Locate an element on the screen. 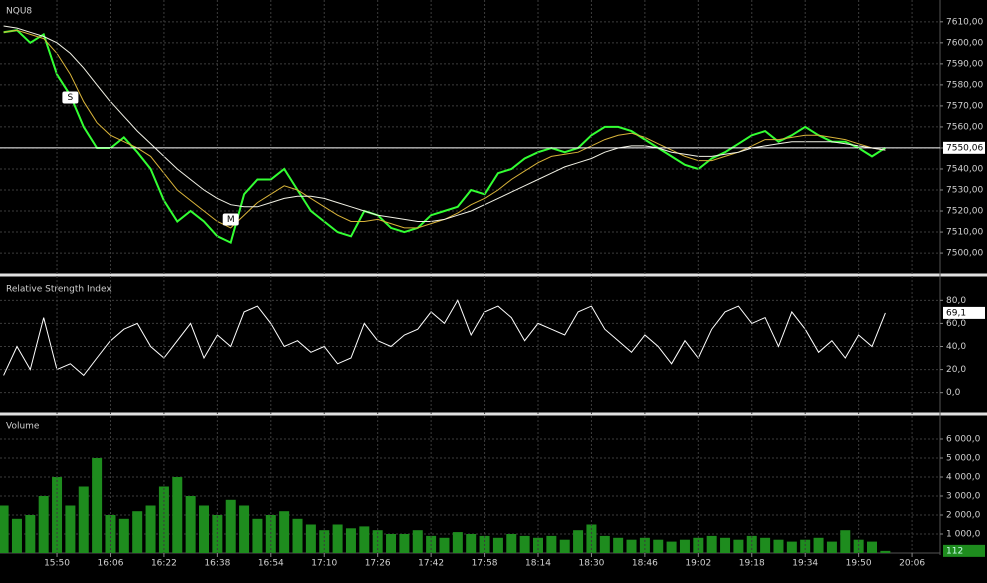 The image size is (987, 583). y-tick-label: 7560,00 is located at coordinates (964, 127).